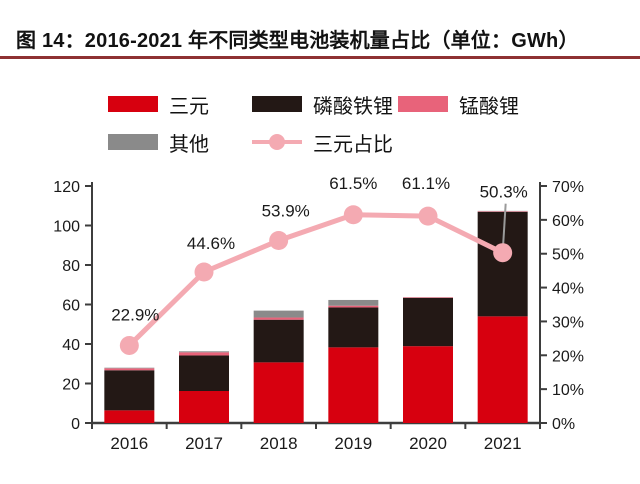  I want to click on bar-segment-lfp-2018, so click(278, 341).